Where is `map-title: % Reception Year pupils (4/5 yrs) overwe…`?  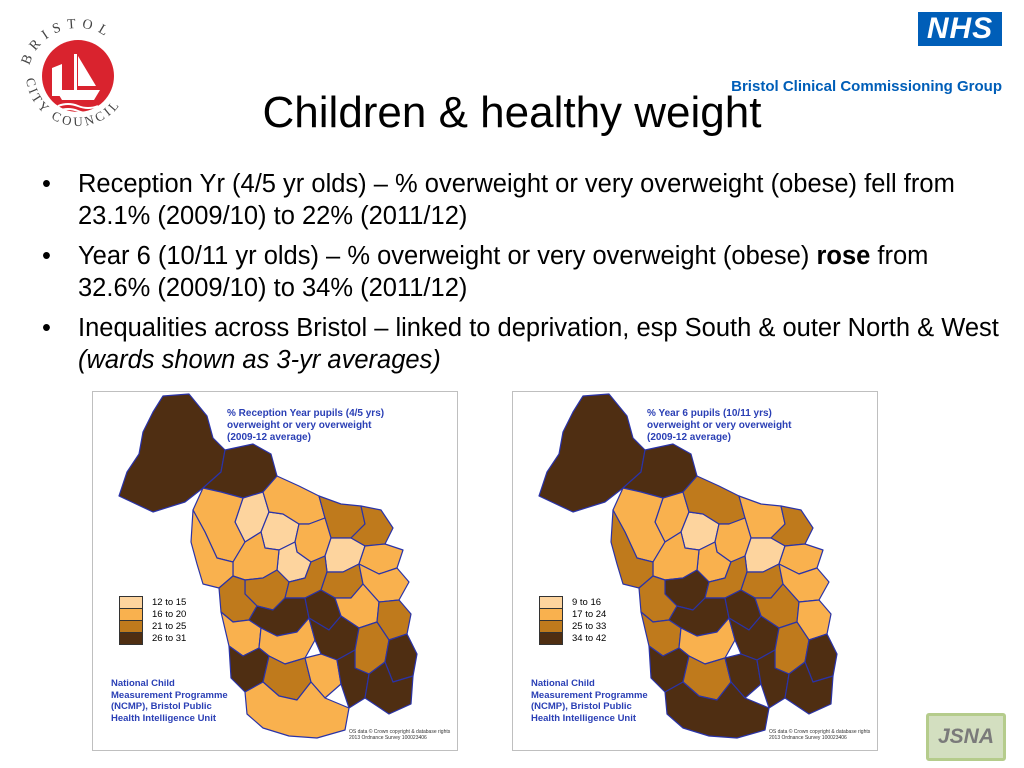 map-title: % Reception Year pupils (4/5 yrs) overwe… is located at coordinates (337, 426).